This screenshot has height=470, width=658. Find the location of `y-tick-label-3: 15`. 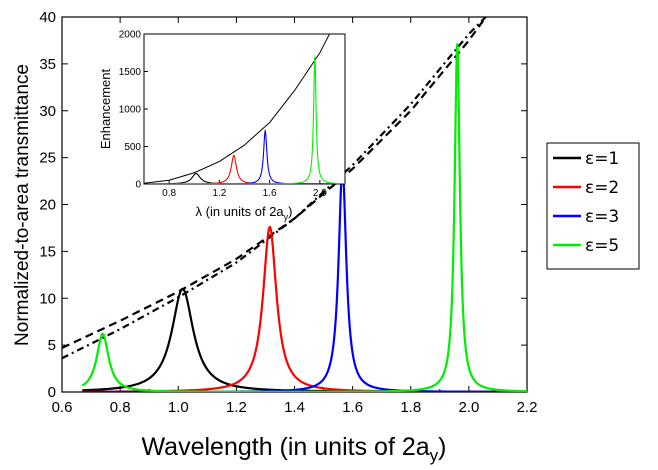

y-tick-label-3: 15 is located at coordinates (47, 251).